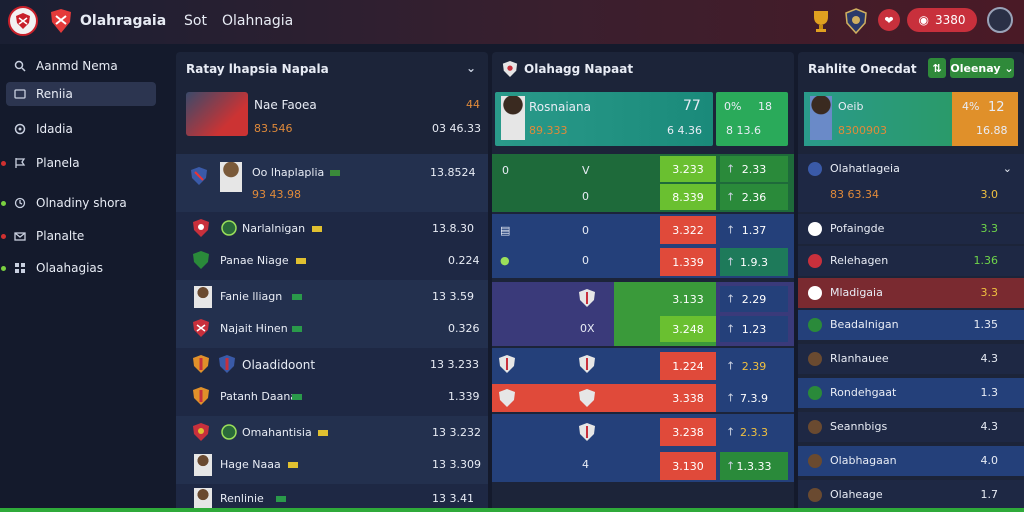  Describe the element at coordinates (332, 382) in the screenshot. I see `table-row: Olaadidoont 13 3.233 Patanh Daana 1.339` at that location.